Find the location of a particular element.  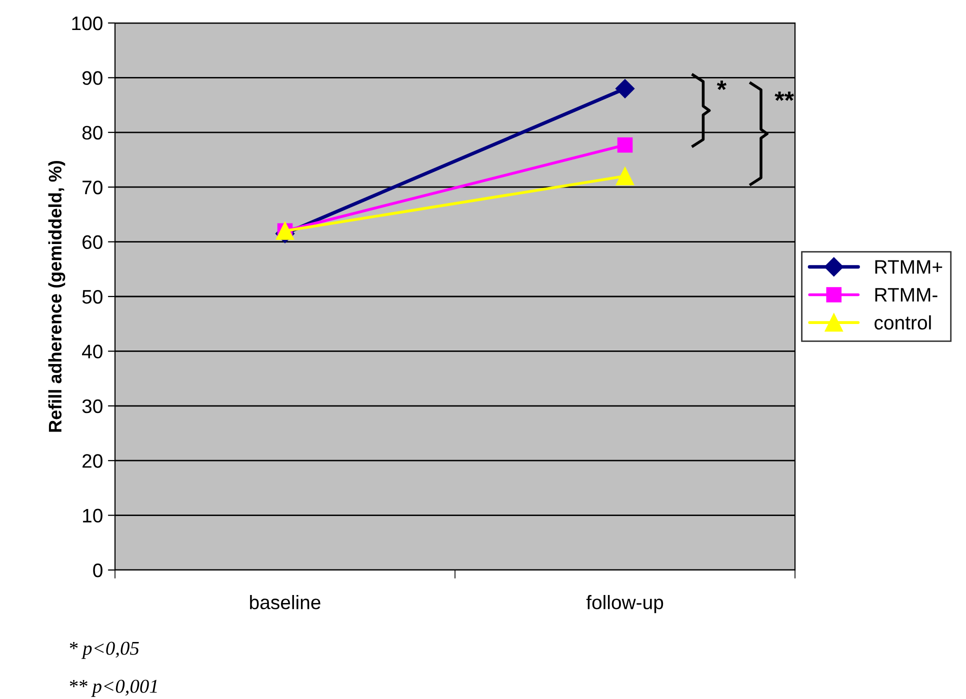

y-tick-label: 10 is located at coordinates (92, 515).